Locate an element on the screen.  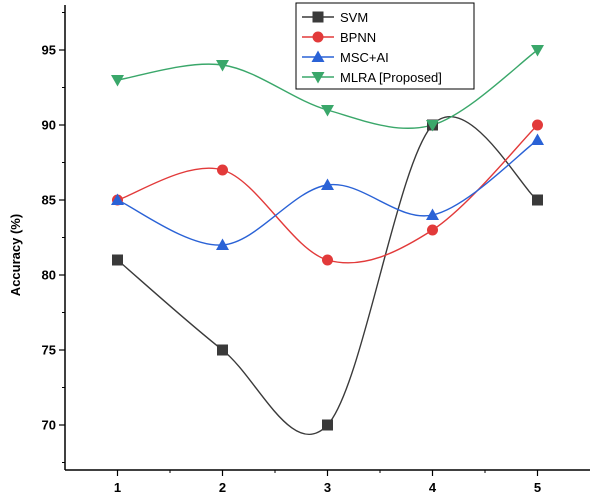
y-tick-label: 75 is located at coordinates (49, 350).